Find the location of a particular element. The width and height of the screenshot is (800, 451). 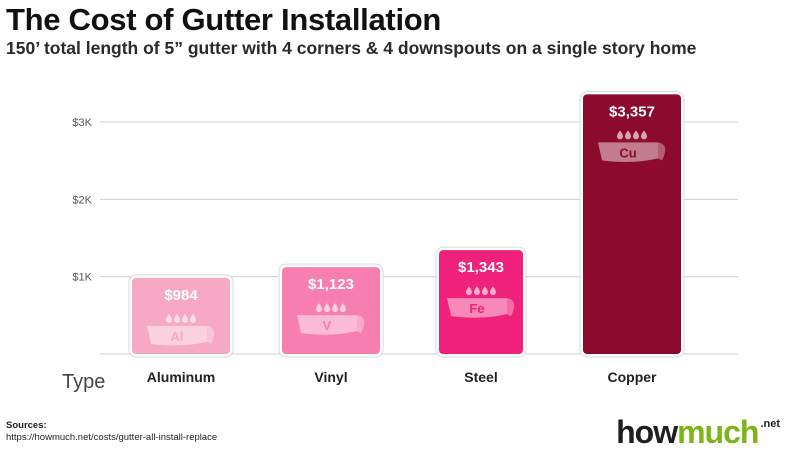

bar-group: $1,343 Fe Steel is located at coordinates (481, 315).